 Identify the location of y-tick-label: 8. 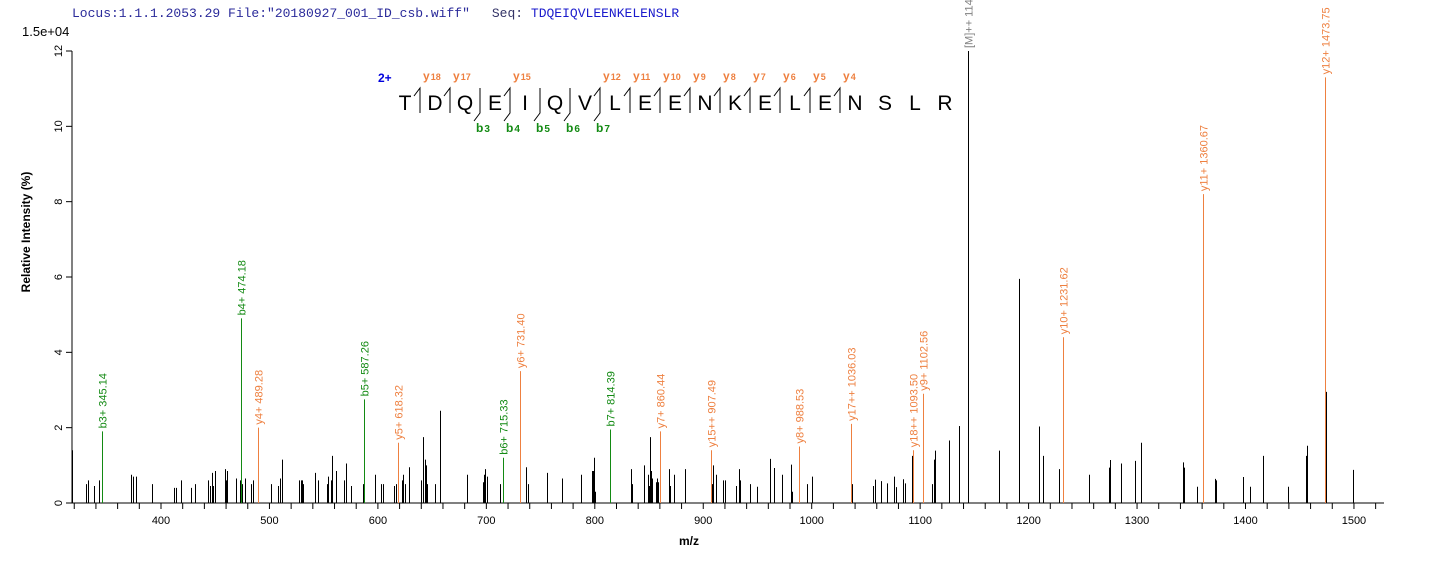
(59, 202).